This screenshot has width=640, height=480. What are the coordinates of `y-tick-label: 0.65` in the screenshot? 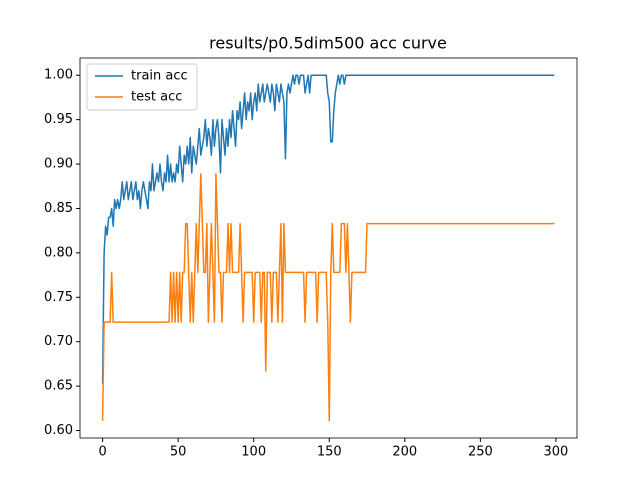 It's located at (58, 386).